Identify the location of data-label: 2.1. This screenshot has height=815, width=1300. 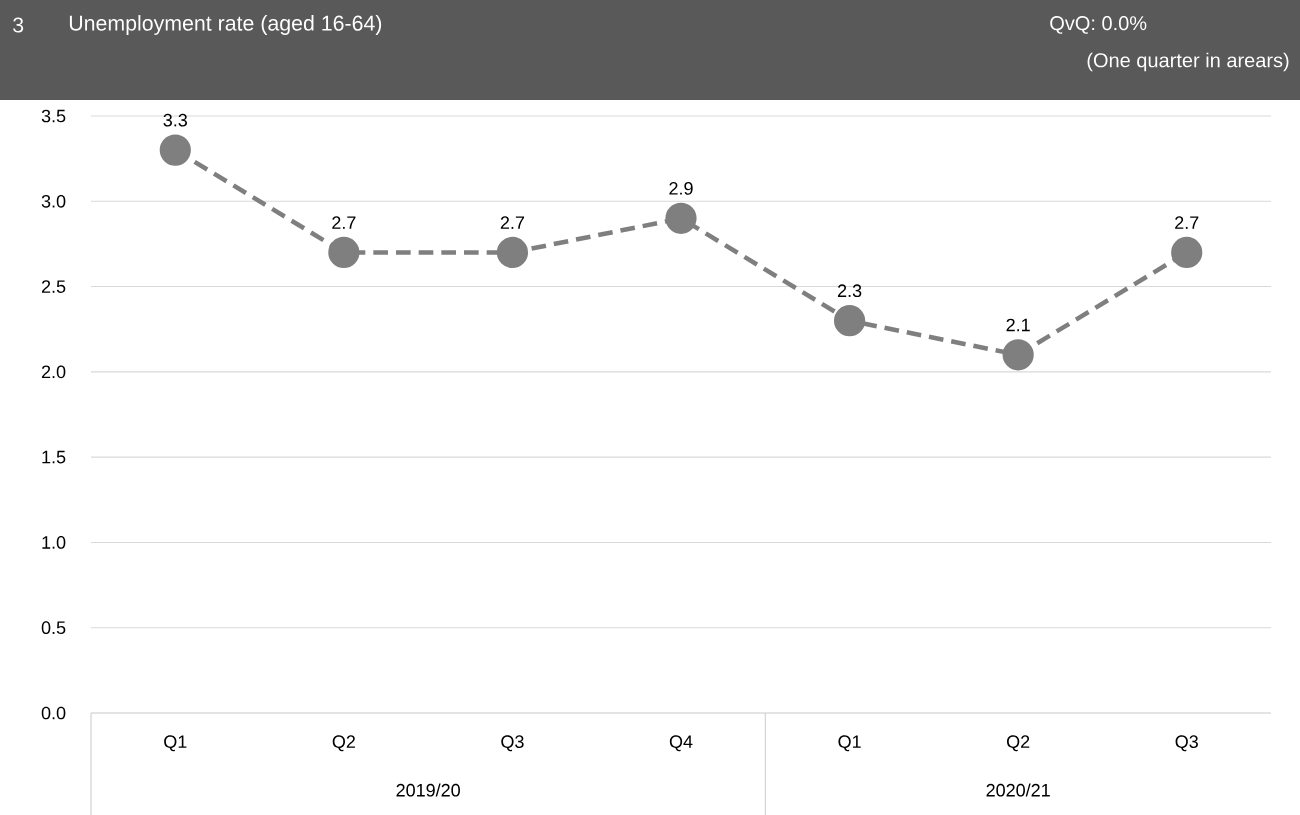
(1018, 325).